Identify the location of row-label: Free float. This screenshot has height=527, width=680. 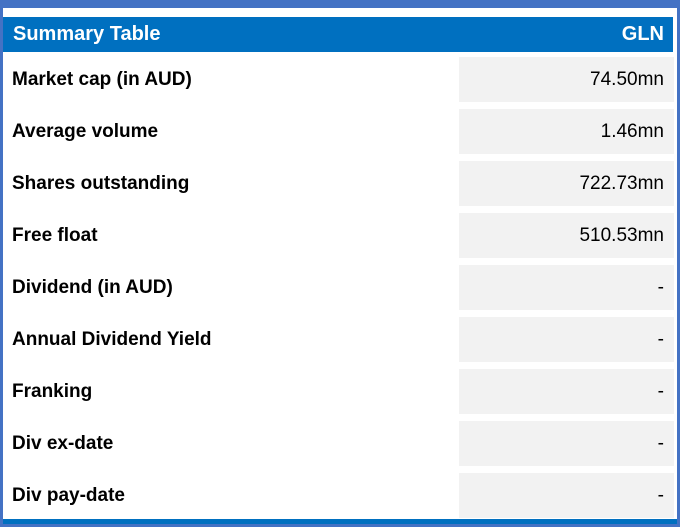
(231, 235).